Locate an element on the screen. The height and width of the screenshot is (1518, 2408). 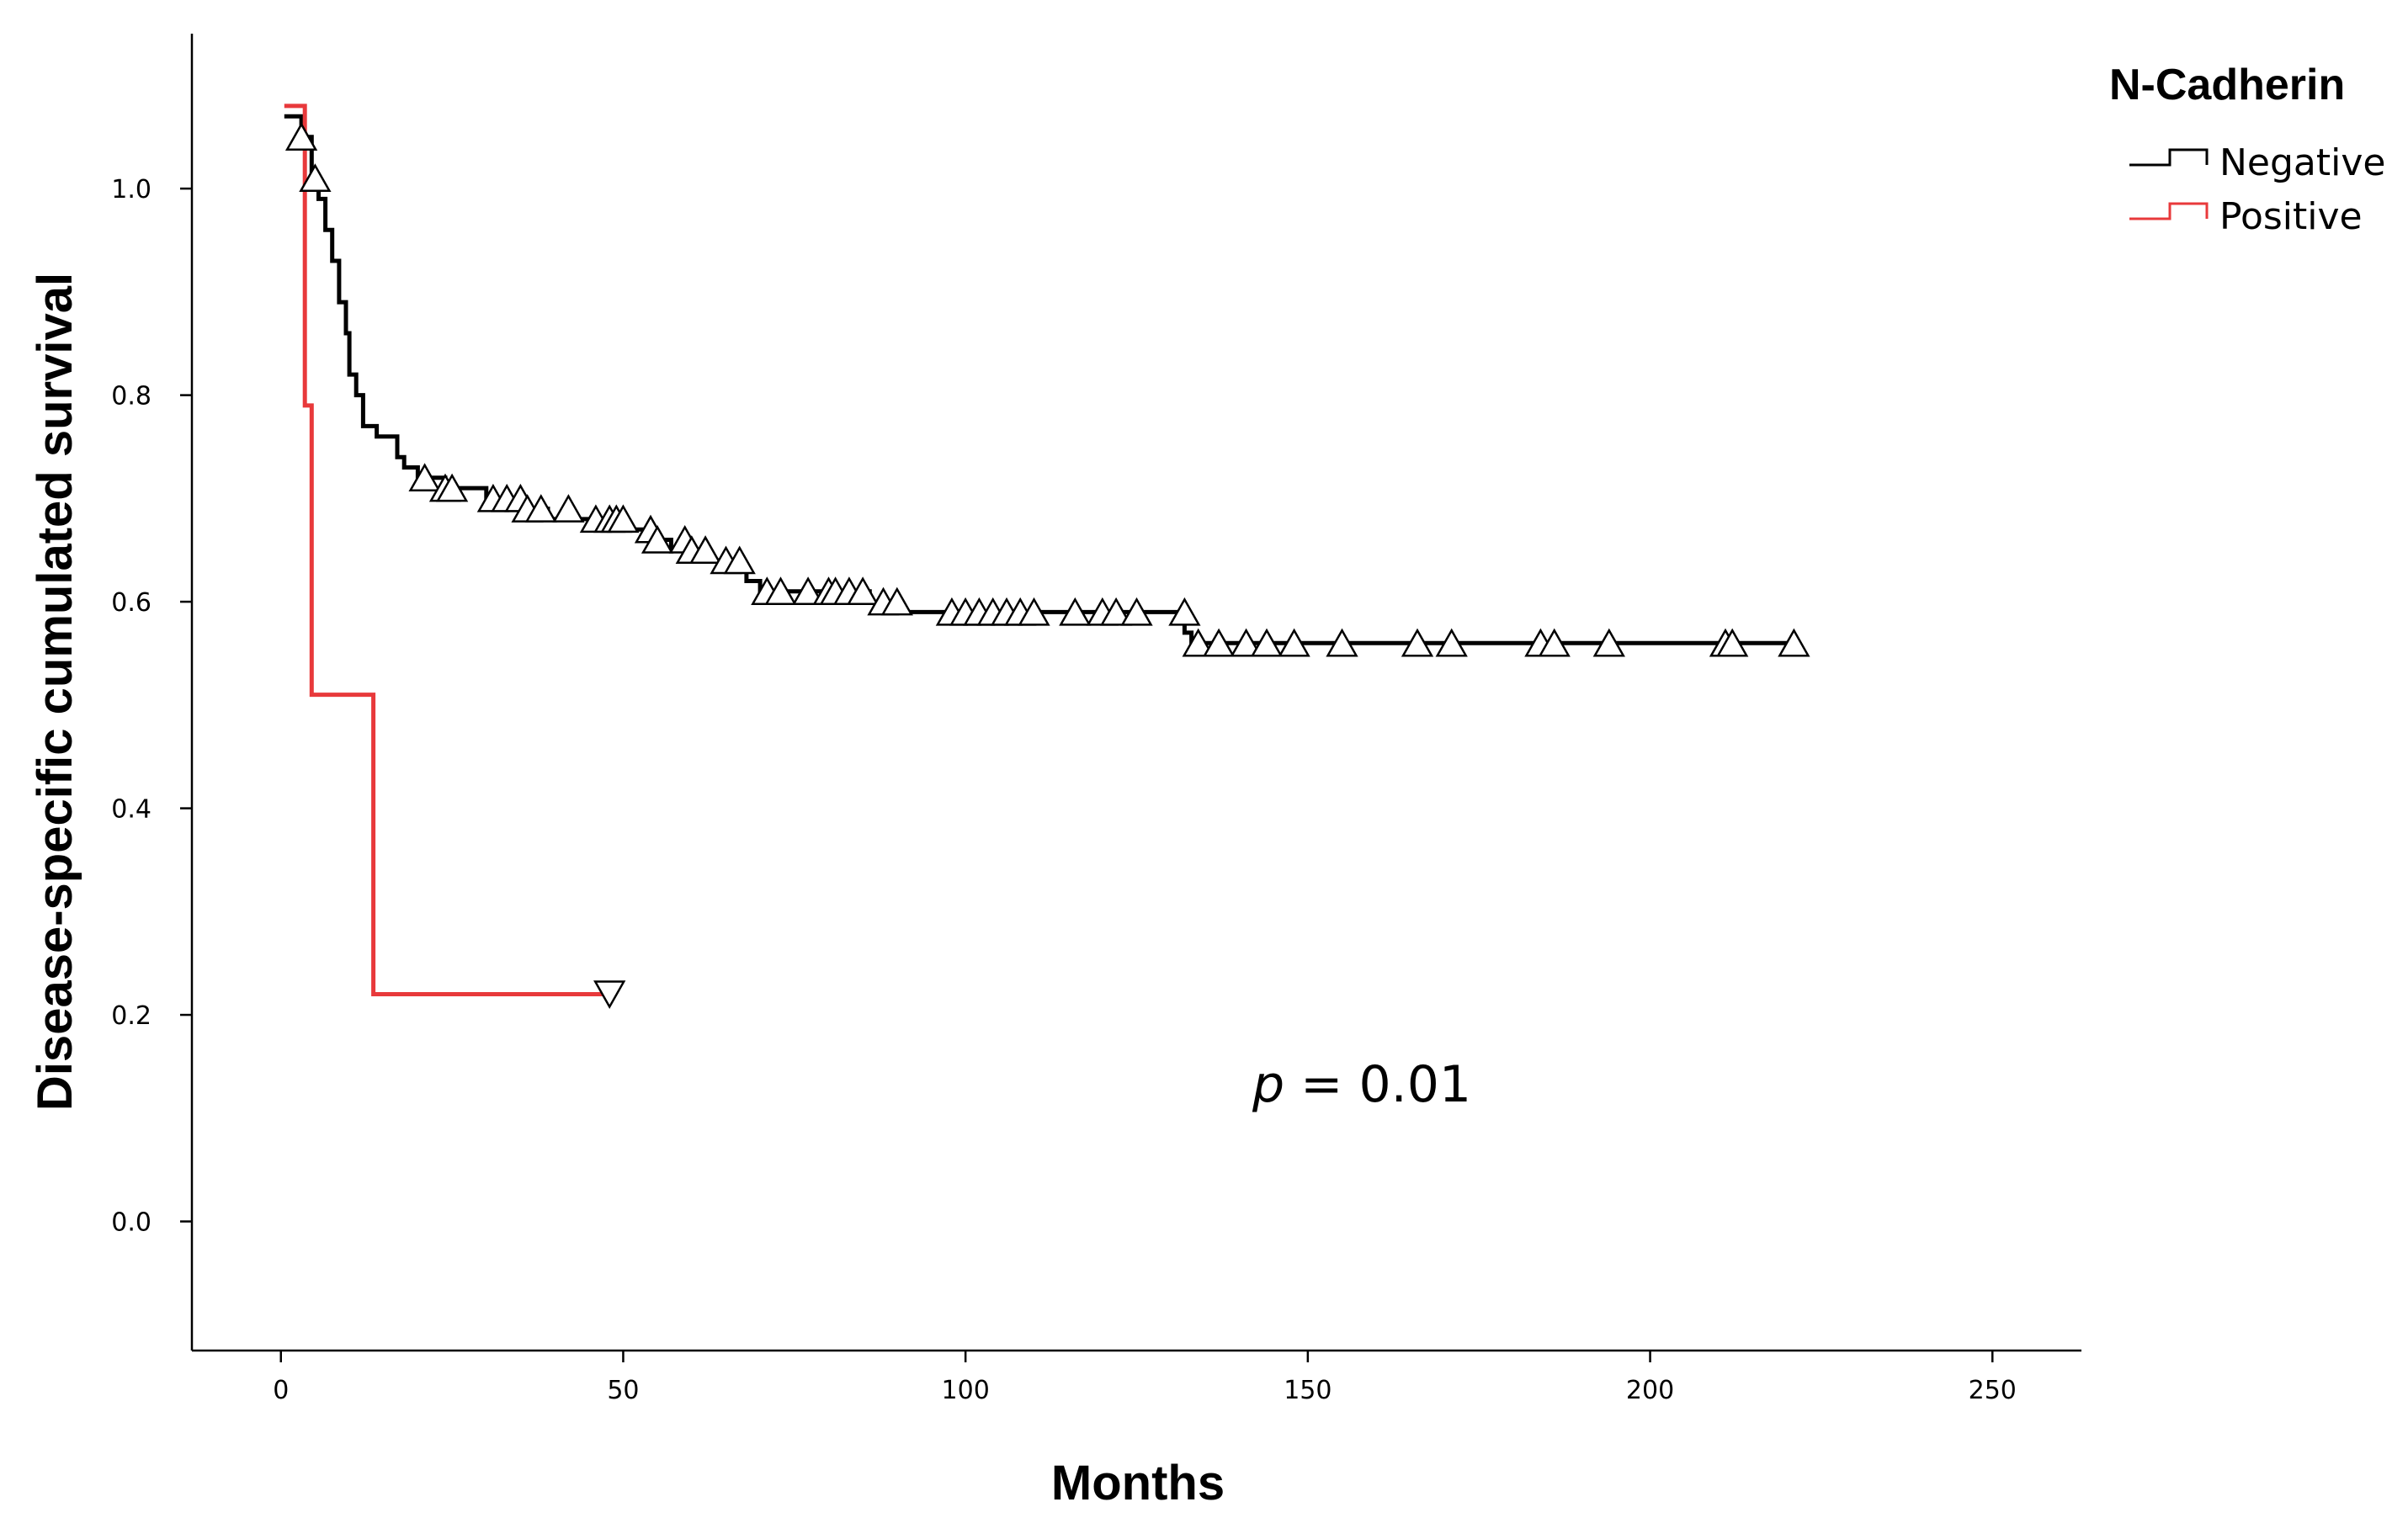
legend-label-positive: Positive is located at coordinates (2291, 216).